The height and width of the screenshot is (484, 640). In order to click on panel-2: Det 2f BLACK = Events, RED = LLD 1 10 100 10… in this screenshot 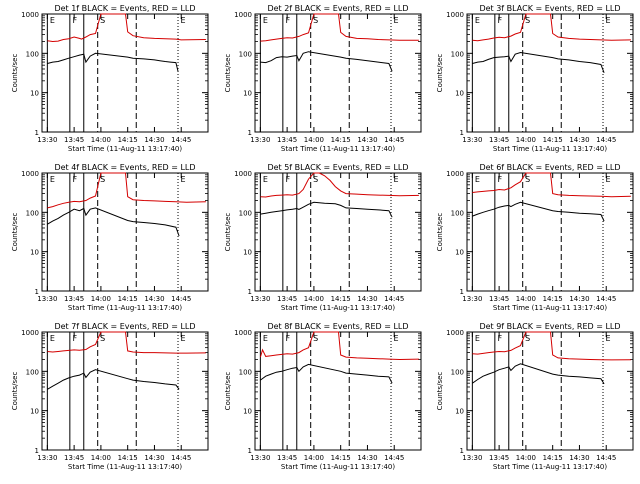, I will do `click(323, 78)`.